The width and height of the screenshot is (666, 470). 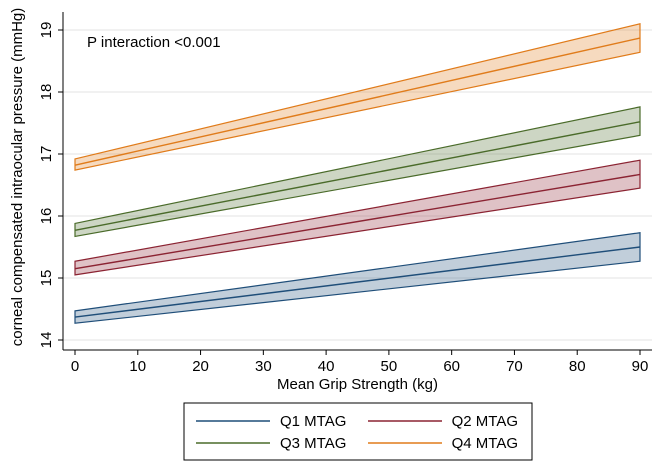 I want to click on legend-label-3: Q3 MTAG, so click(x=313, y=443).